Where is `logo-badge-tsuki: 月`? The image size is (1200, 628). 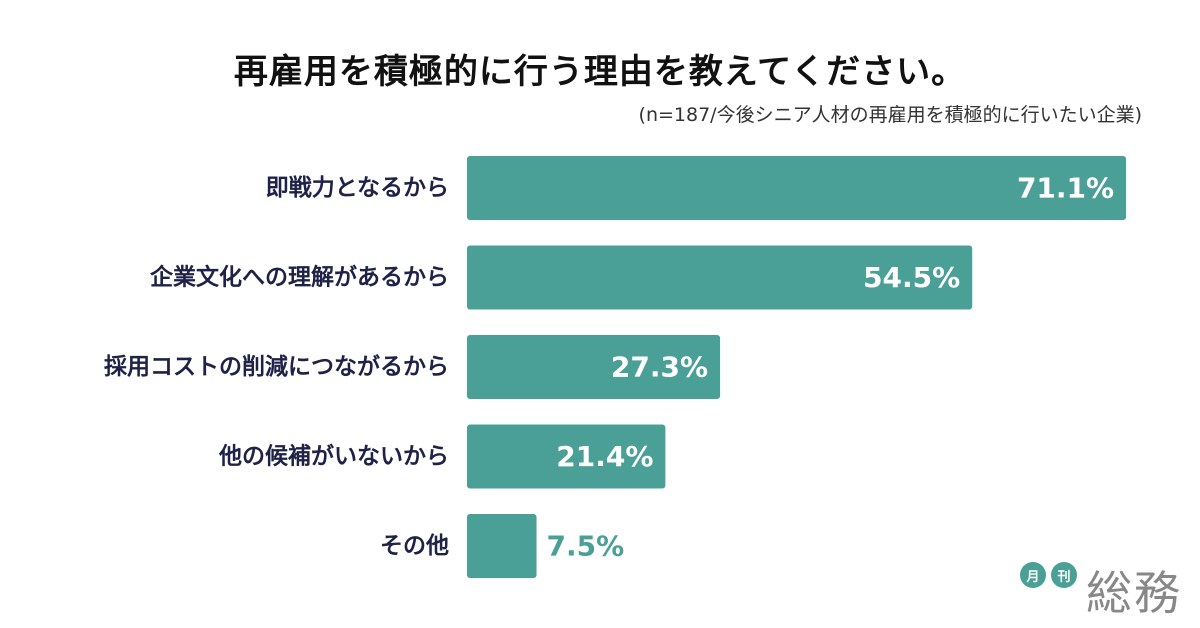 logo-badge-tsuki: 月 is located at coordinates (1033, 575).